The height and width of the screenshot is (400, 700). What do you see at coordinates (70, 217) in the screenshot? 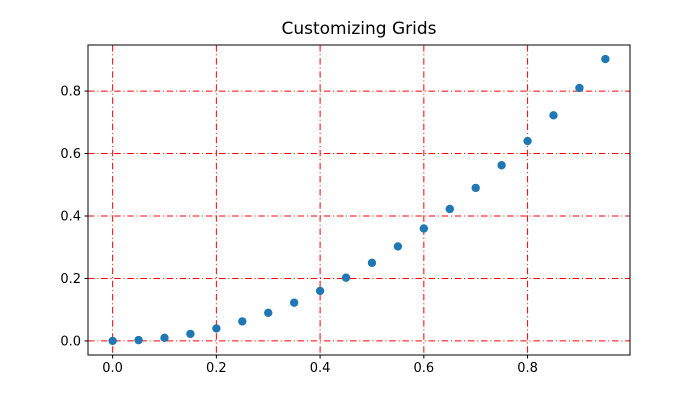
I see `y-tick-label: 0.4` at bounding box center [70, 217].